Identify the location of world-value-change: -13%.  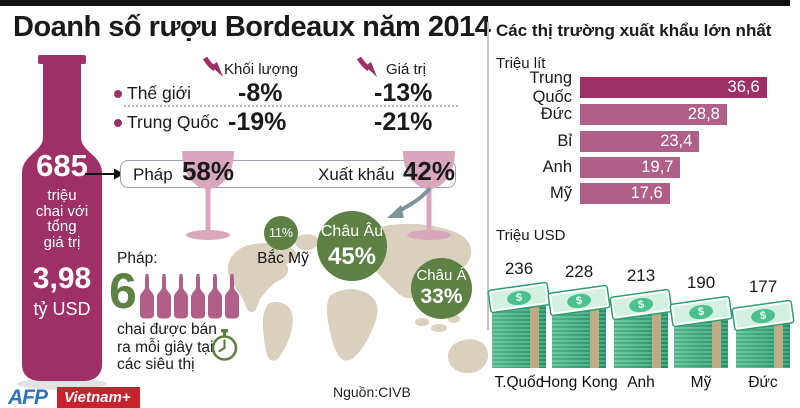
(403, 93).